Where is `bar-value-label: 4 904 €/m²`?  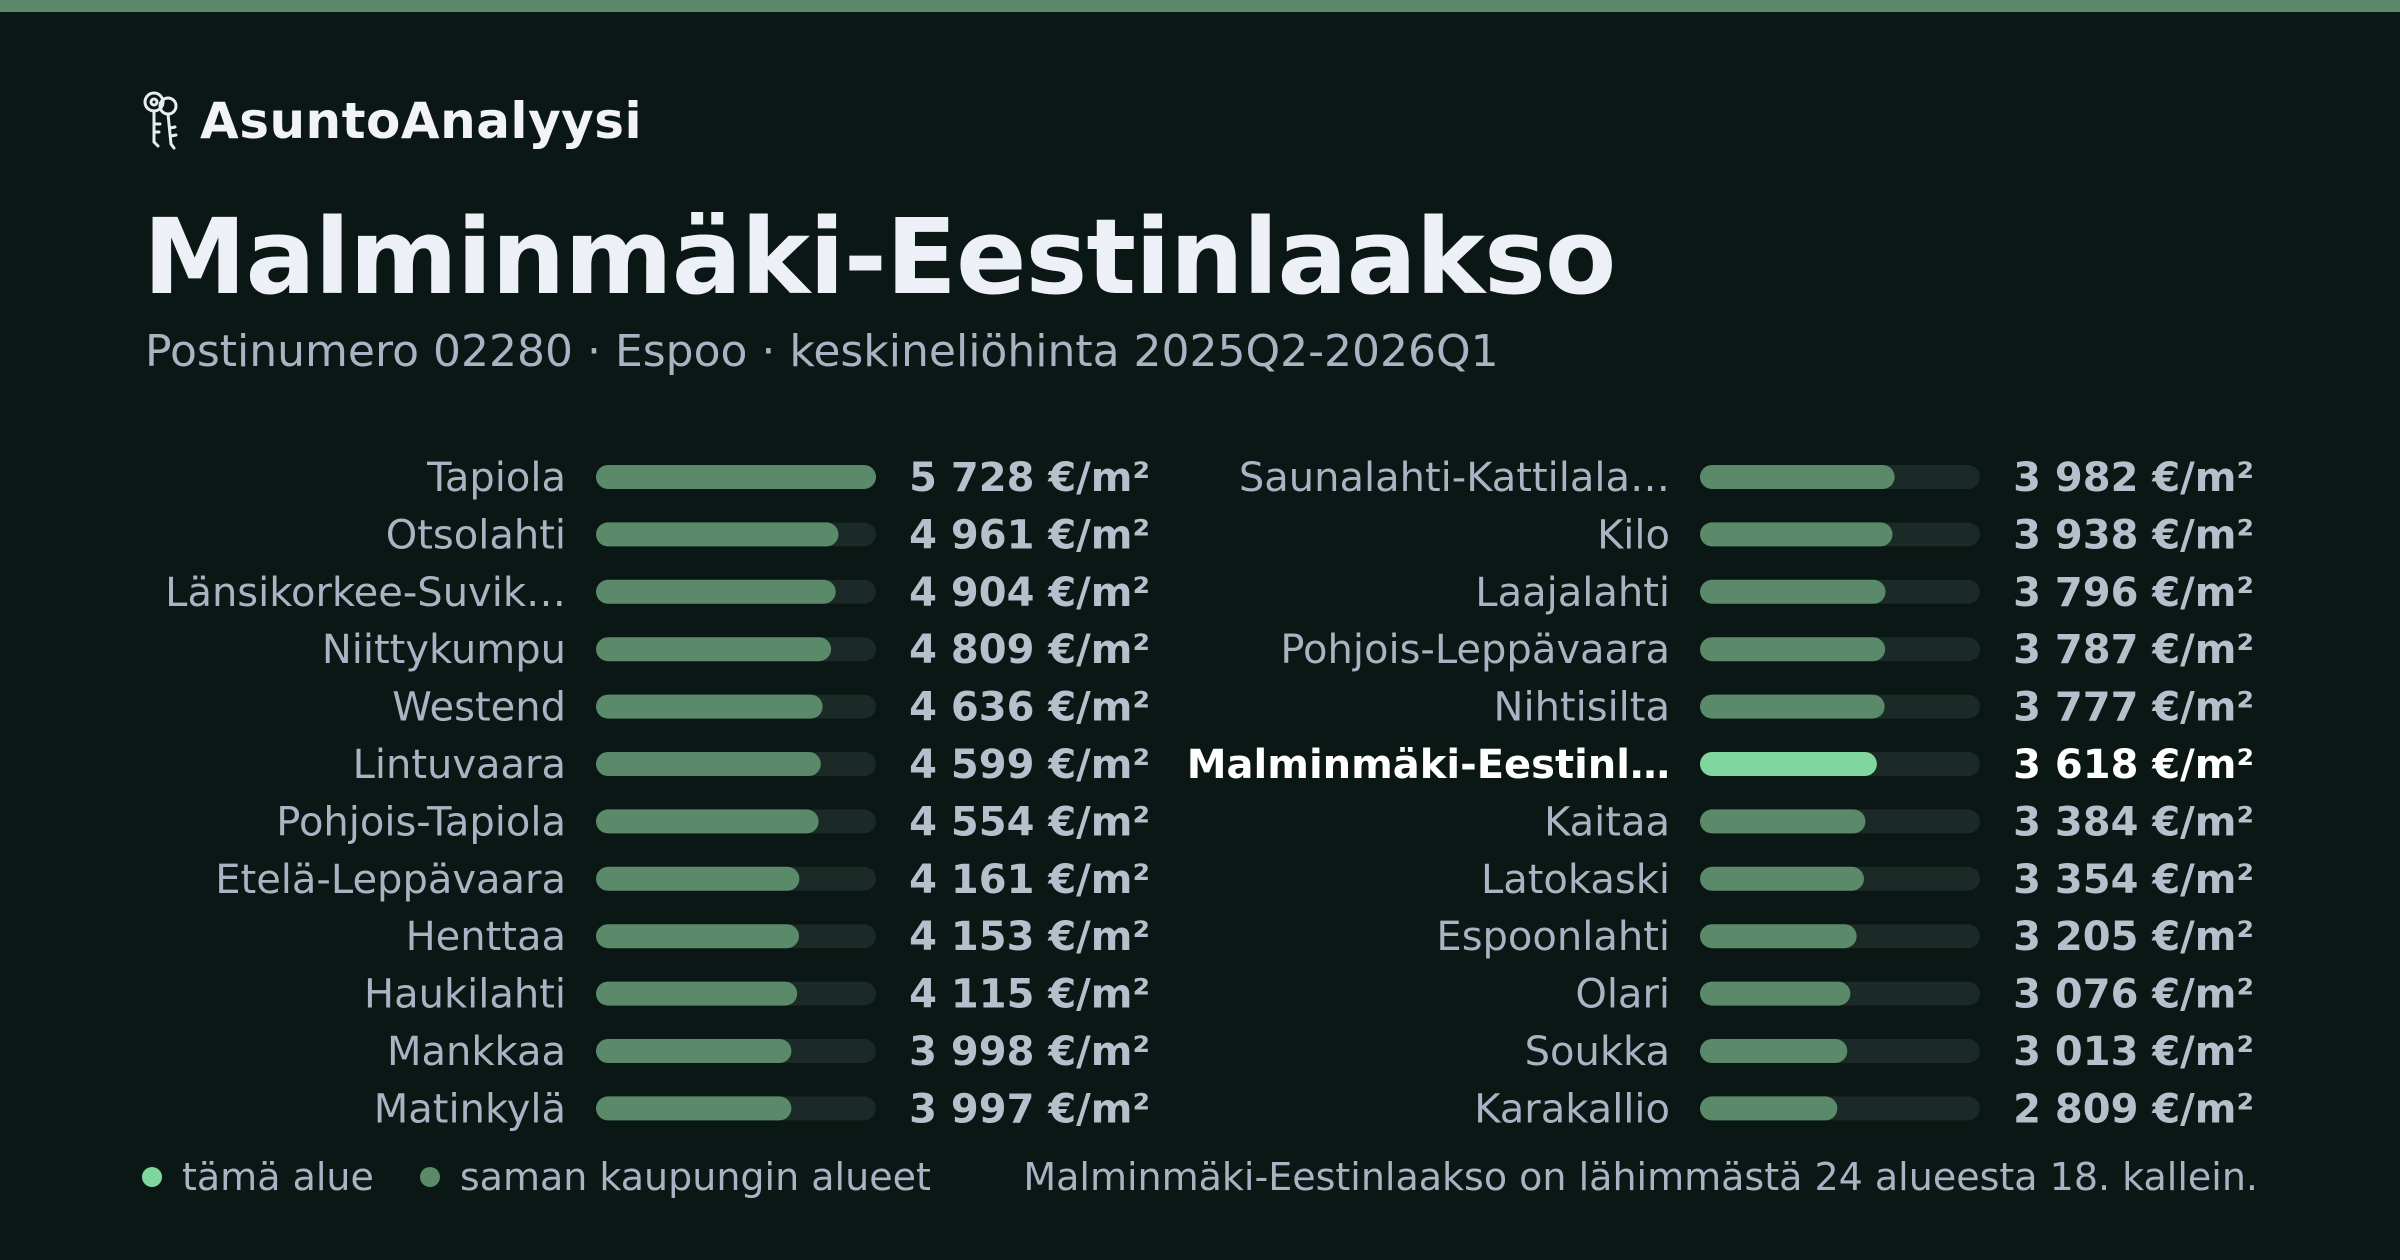 bar-value-label: 4 904 €/m² is located at coordinates (1029, 593).